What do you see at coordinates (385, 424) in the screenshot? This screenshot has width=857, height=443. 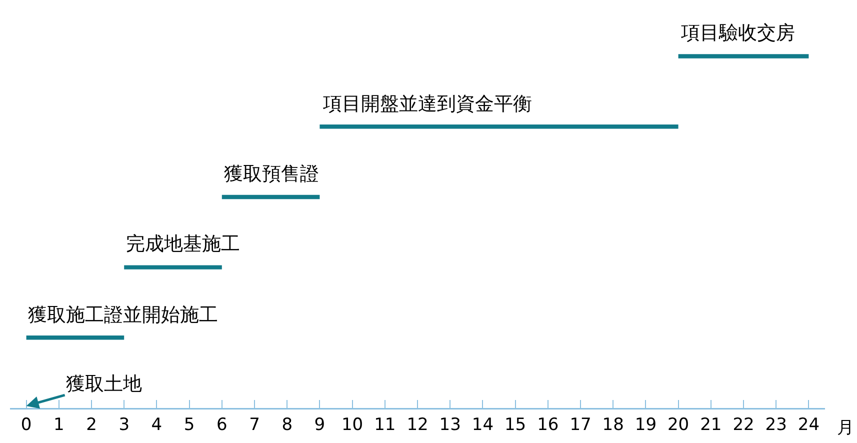 I see `x-tick-label: 11` at bounding box center [385, 424].